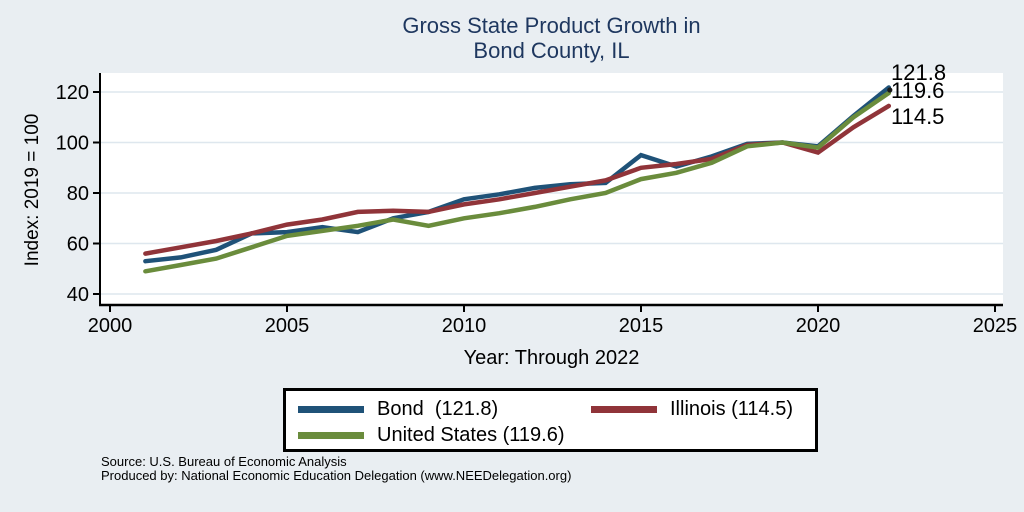 The image size is (1024, 512). I want to click on legend-item-united-states: United States (119.6), so click(431, 435).